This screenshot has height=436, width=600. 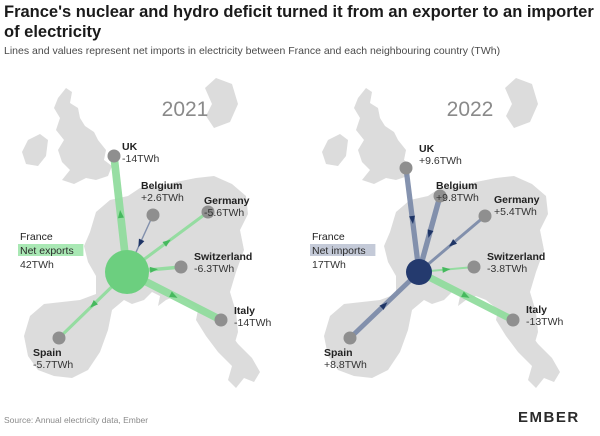 I want to click on france-status: Net exports, so click(x=47, y=251).